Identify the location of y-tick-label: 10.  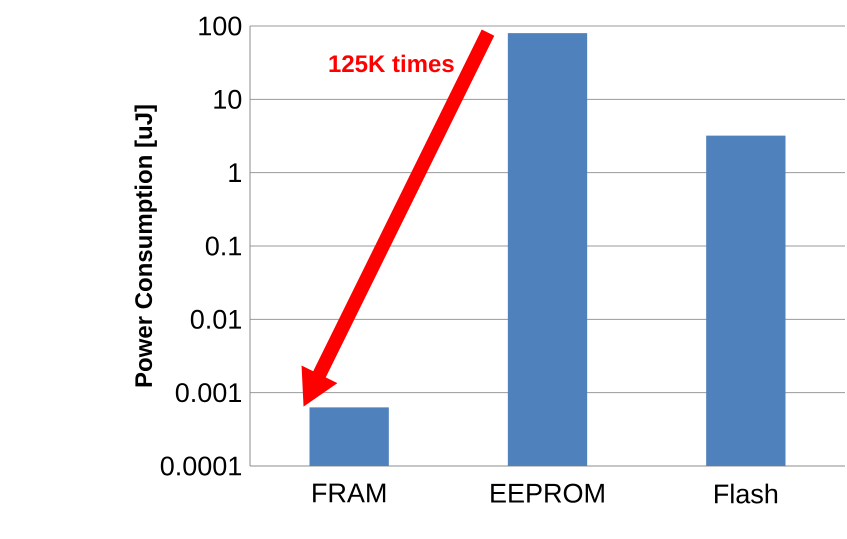
(228, 99).